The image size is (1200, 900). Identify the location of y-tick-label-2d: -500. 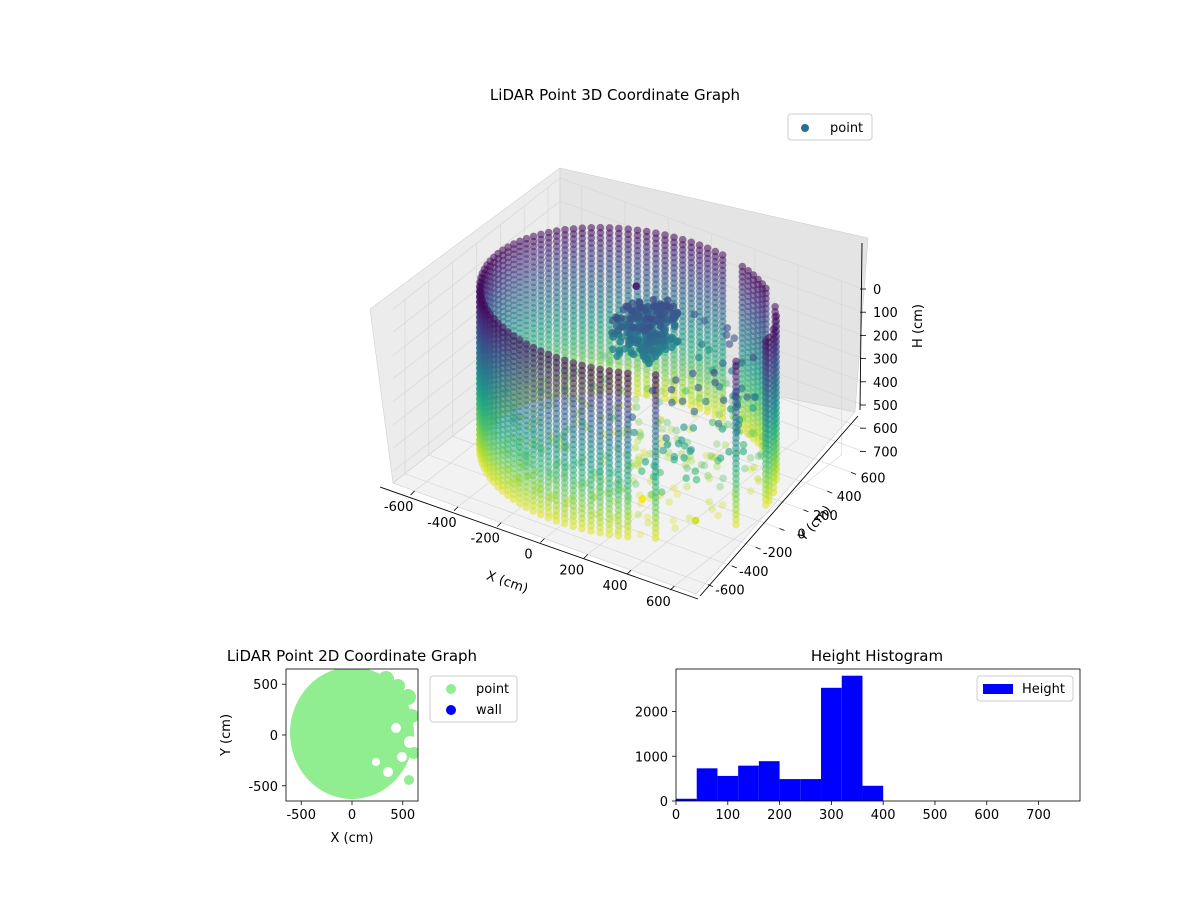
(263, 787).